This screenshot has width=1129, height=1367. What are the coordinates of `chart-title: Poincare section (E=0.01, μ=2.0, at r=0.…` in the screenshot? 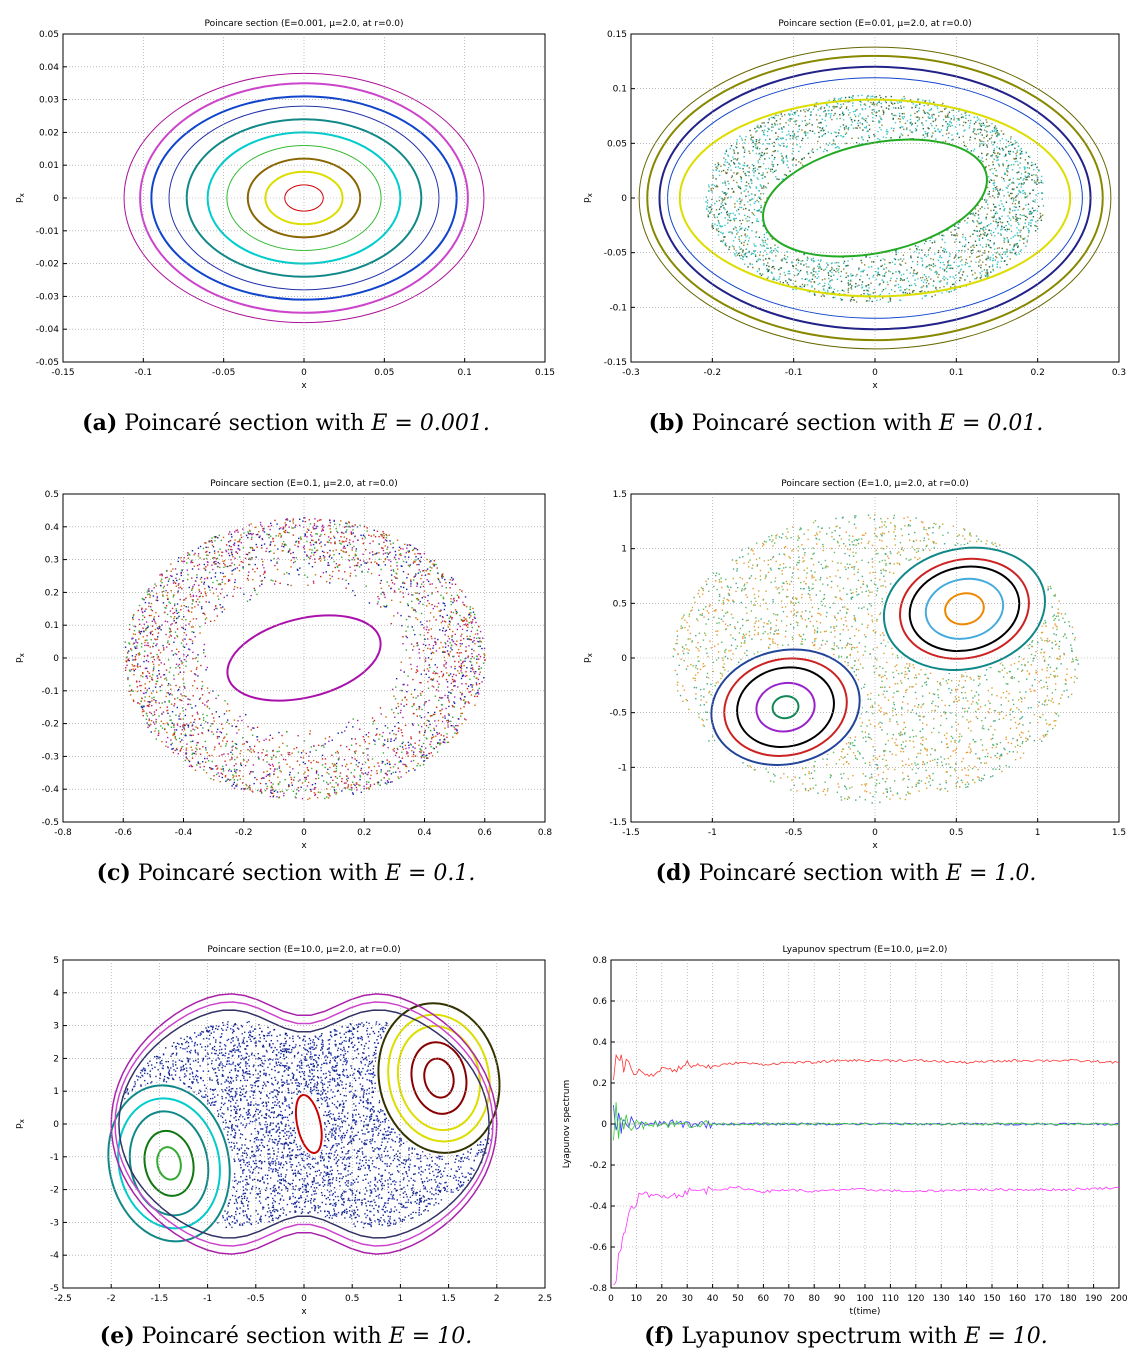 It's located at (874, 24).